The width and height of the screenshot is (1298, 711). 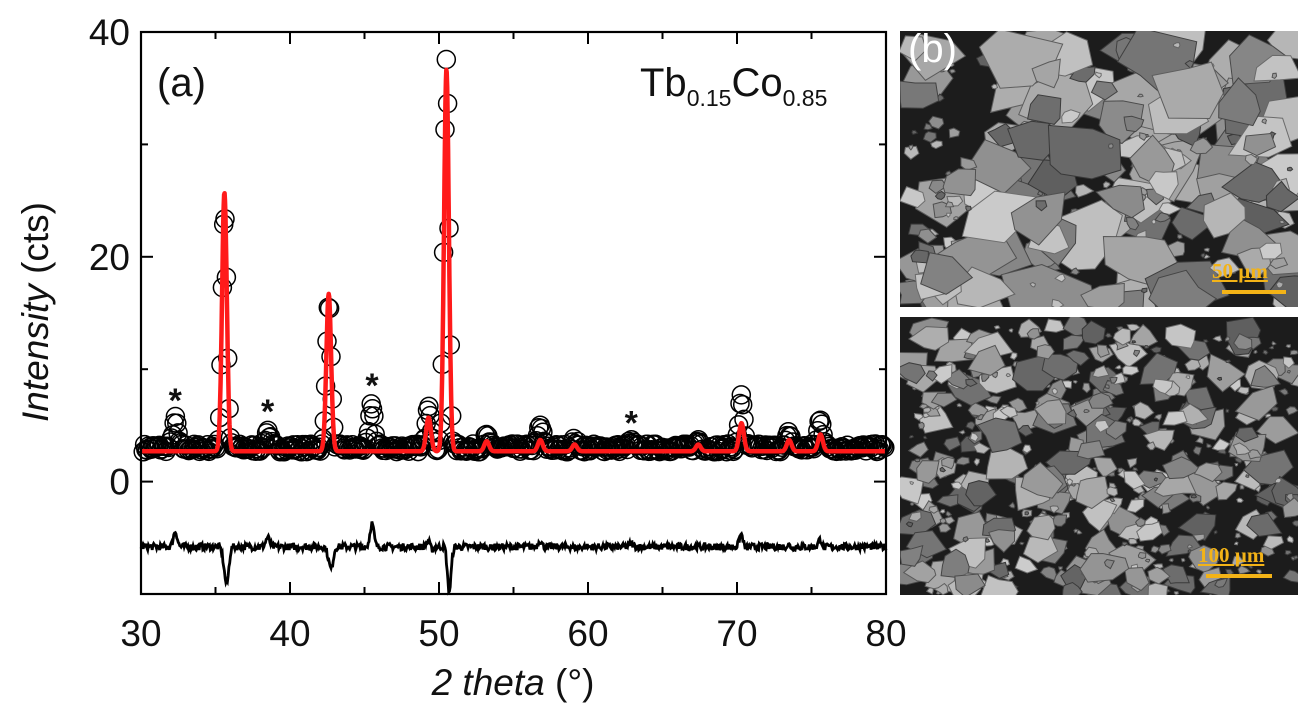 I want to click on difference-layer, so click(x=513, y=558).